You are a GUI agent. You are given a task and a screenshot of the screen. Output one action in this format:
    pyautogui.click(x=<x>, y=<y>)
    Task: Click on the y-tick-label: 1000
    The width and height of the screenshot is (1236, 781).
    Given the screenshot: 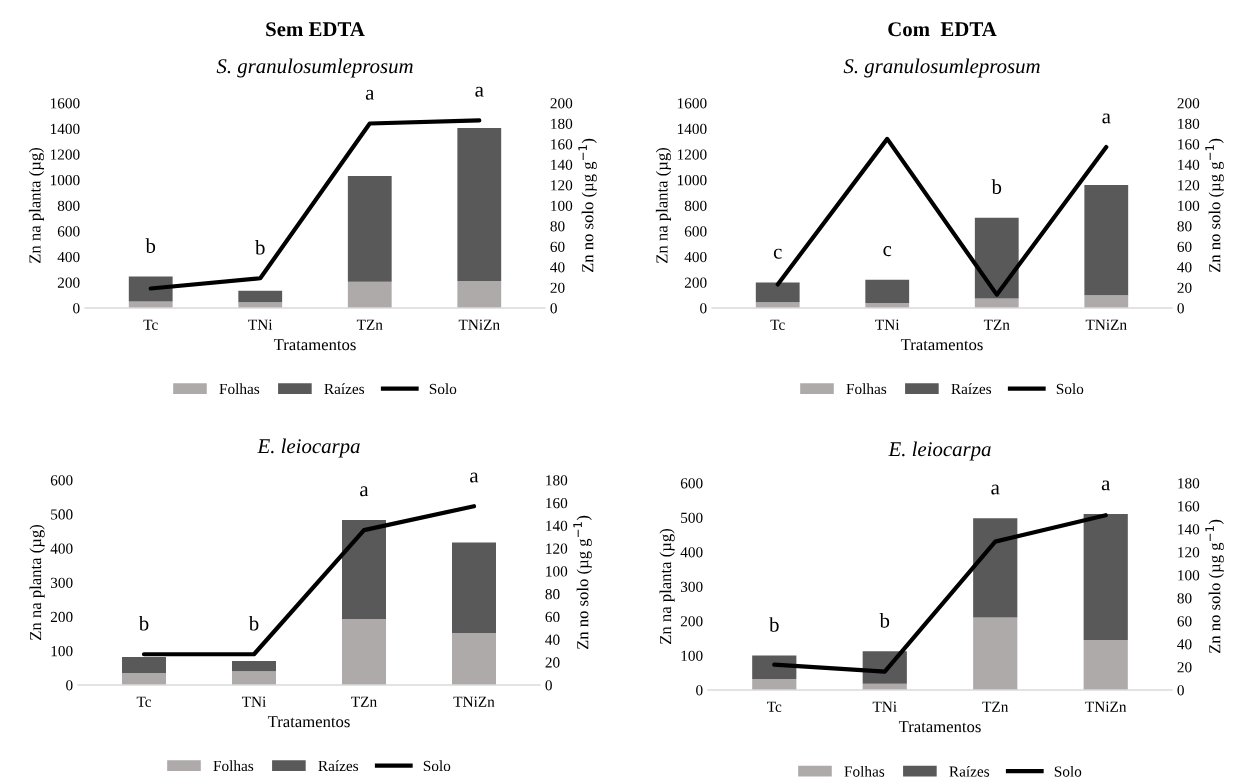 What is the action you would take?
    pyautogui.click(x=692, y=180)
    